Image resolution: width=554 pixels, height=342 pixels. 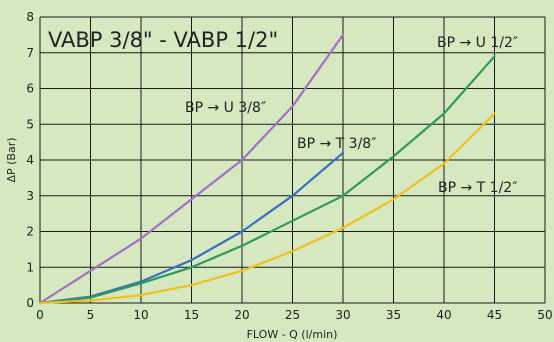 I want to click on y-tick-label: 7, so click(x=30, y=53).